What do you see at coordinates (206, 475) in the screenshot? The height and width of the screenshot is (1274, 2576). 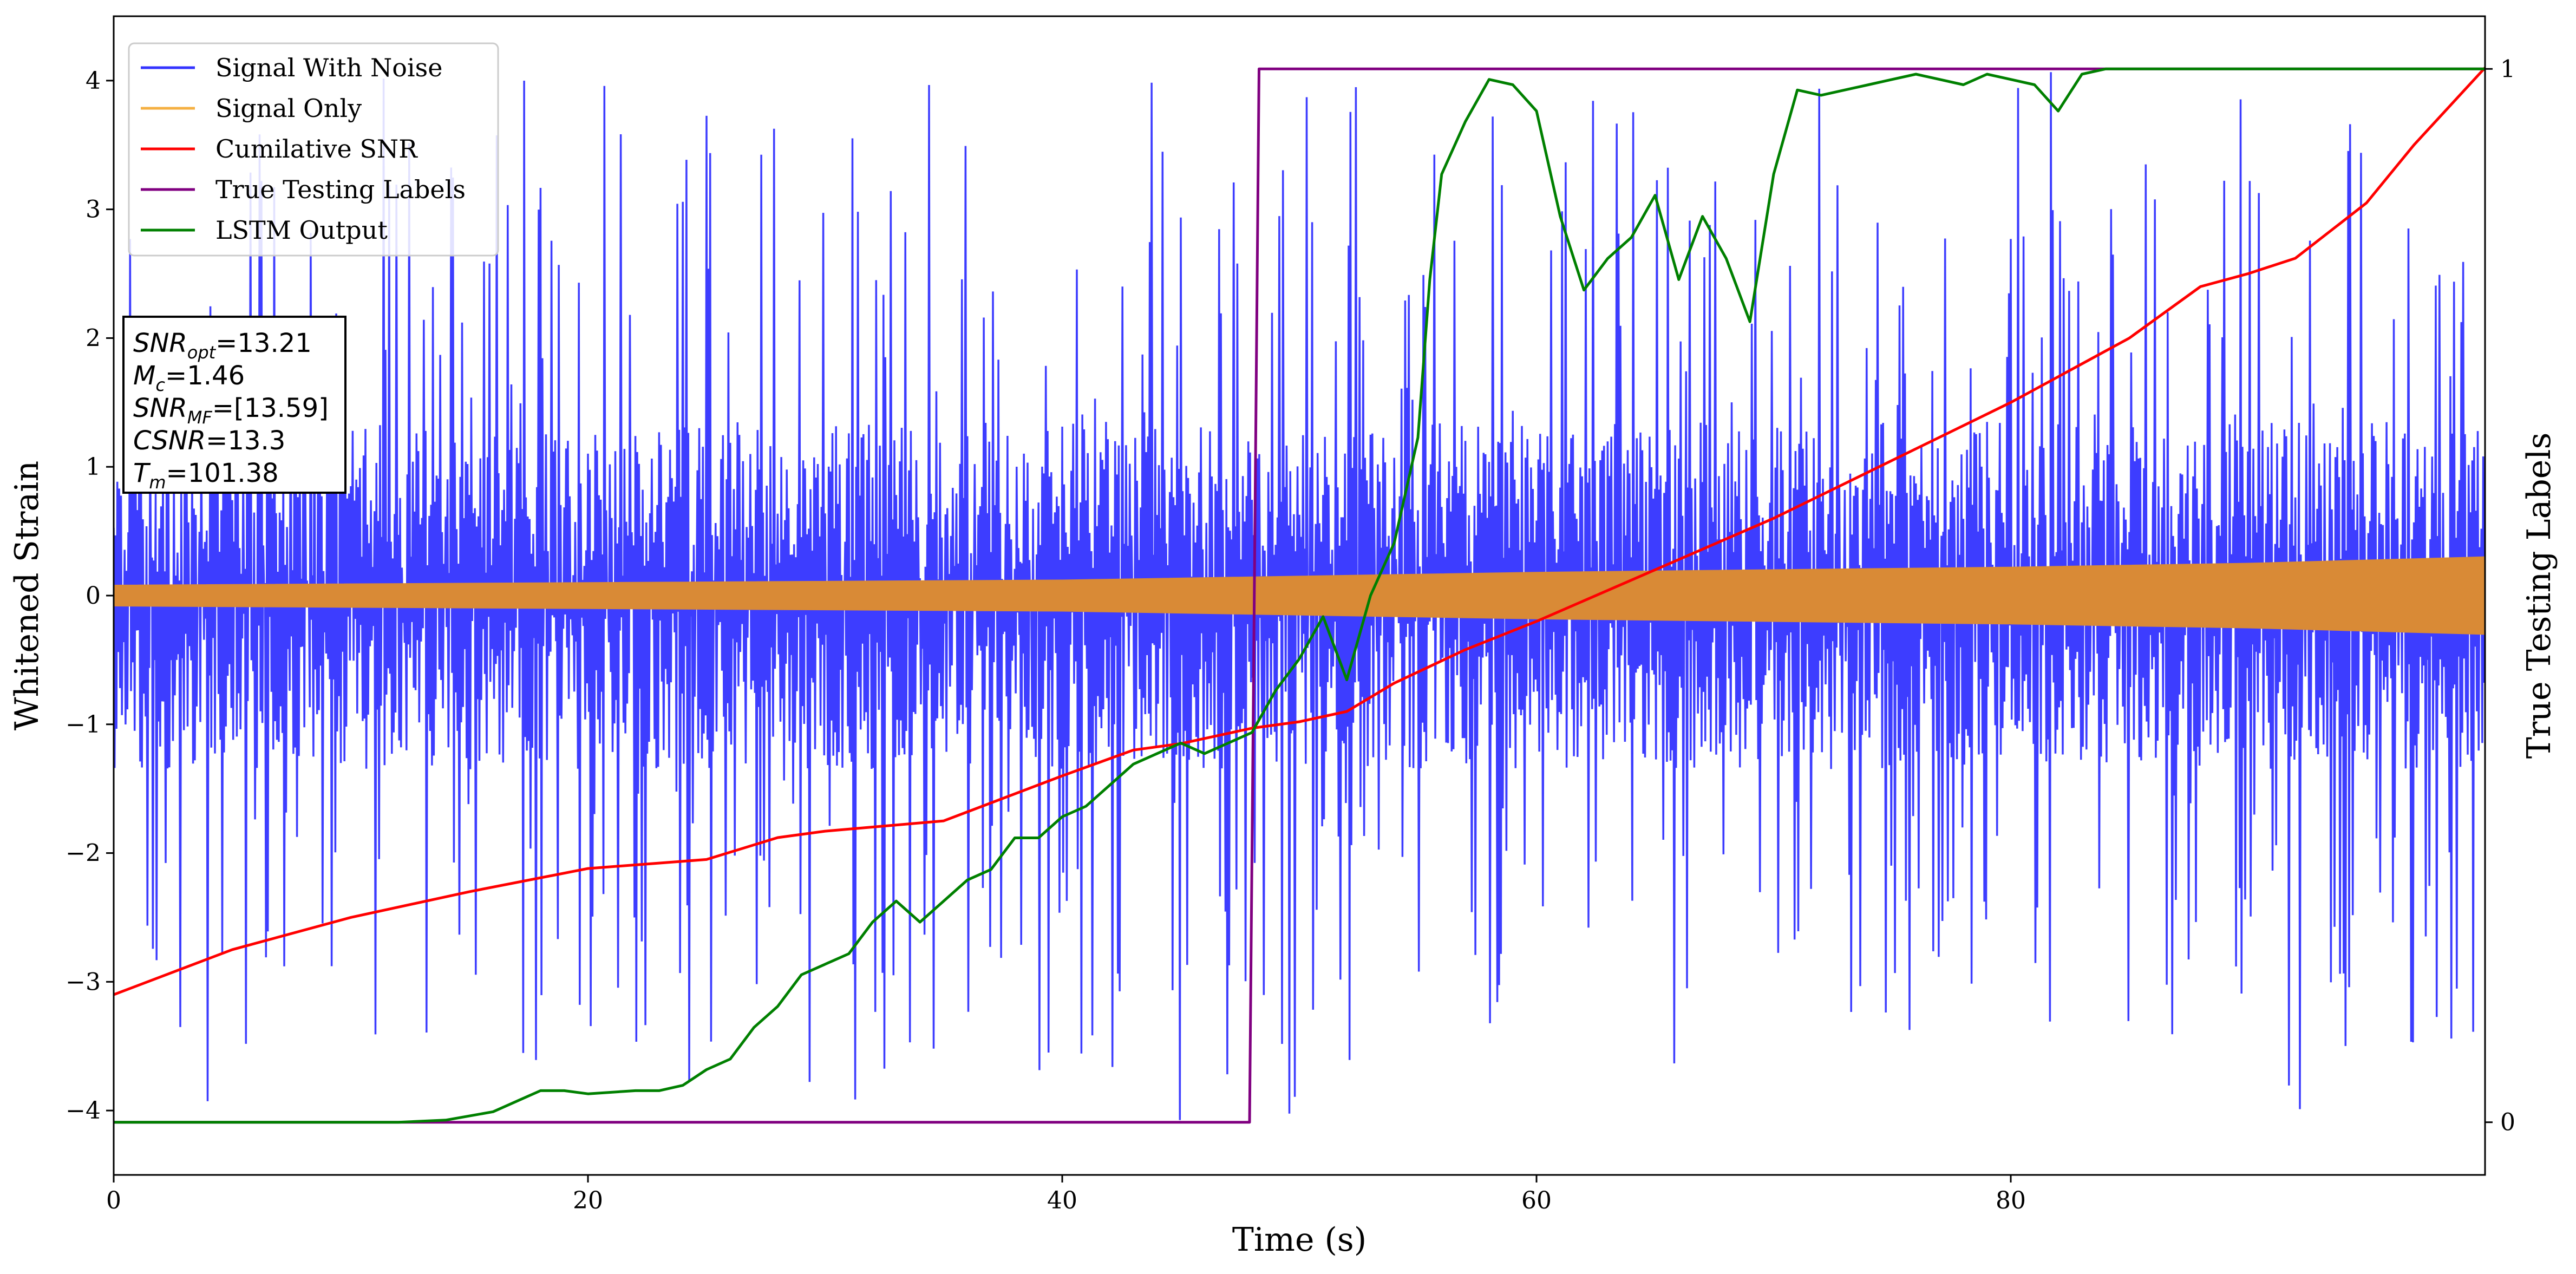 I see `annotation-line: Tm=101.38` at bounding box center [206, 475].